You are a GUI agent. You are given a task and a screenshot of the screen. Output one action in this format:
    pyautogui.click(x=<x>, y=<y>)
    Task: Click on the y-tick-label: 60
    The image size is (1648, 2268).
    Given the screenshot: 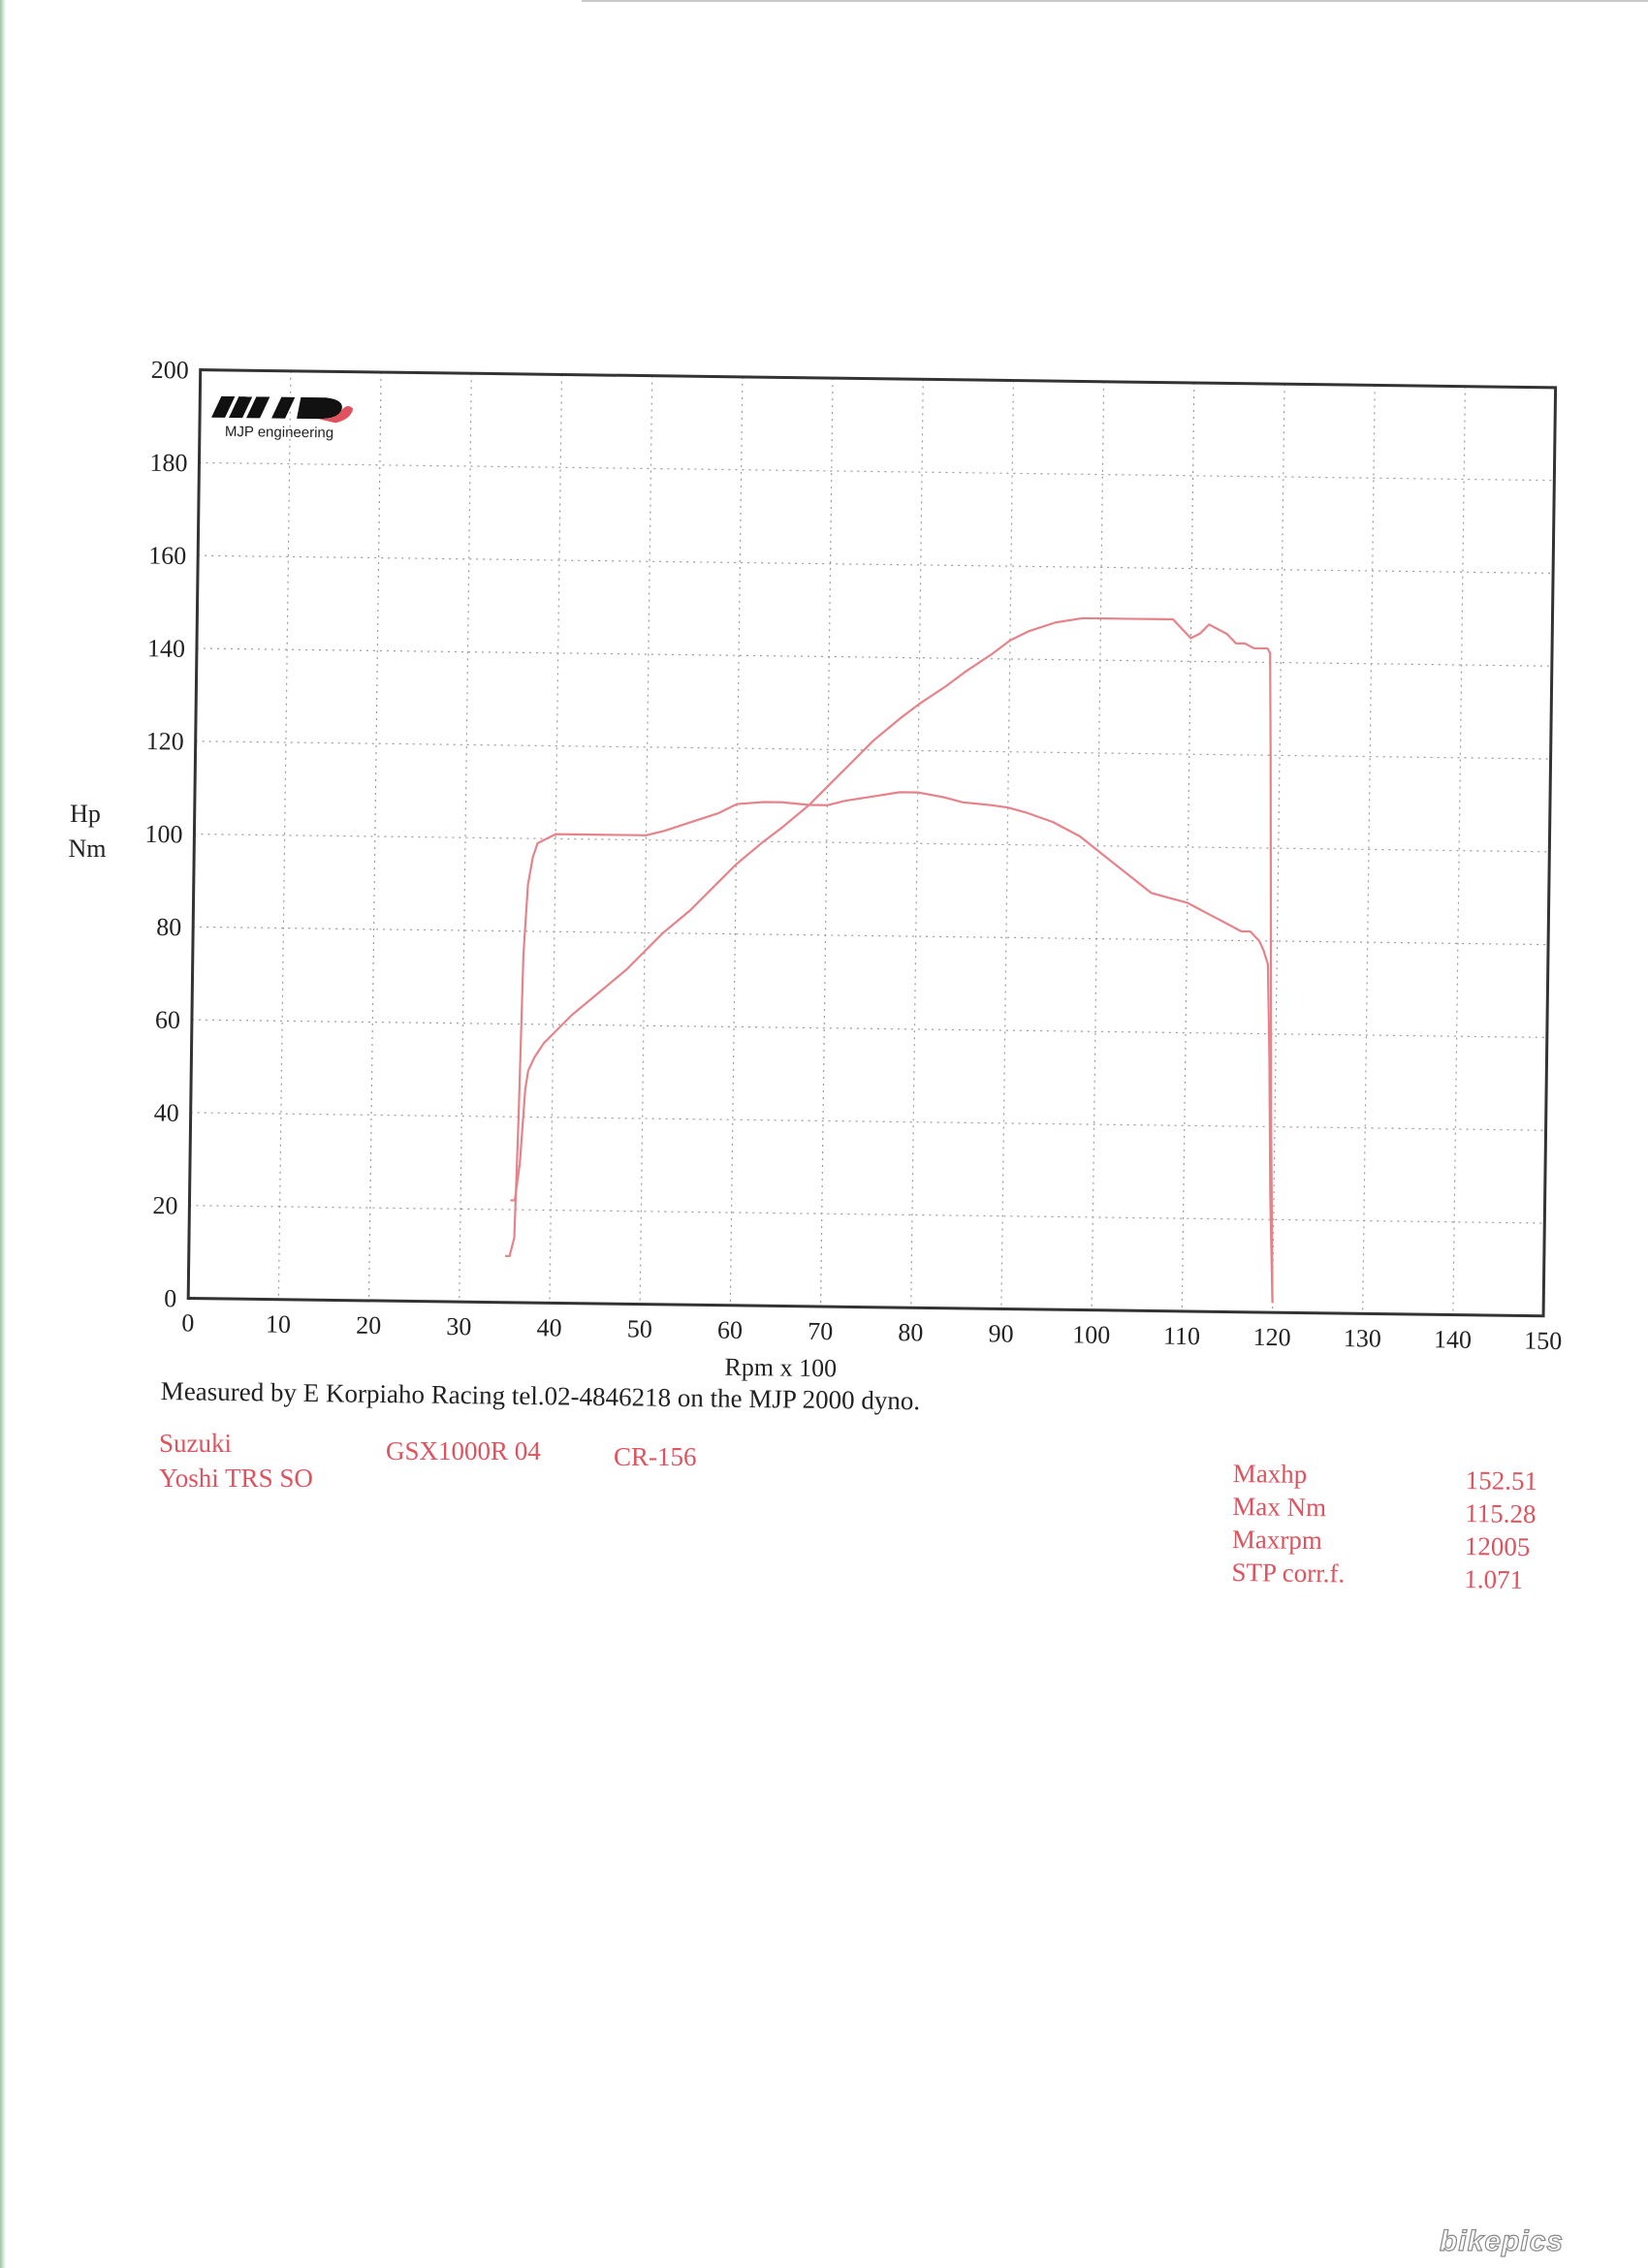 What is the action you would take?
    pyautogui.click(x=167, y=1020)
    